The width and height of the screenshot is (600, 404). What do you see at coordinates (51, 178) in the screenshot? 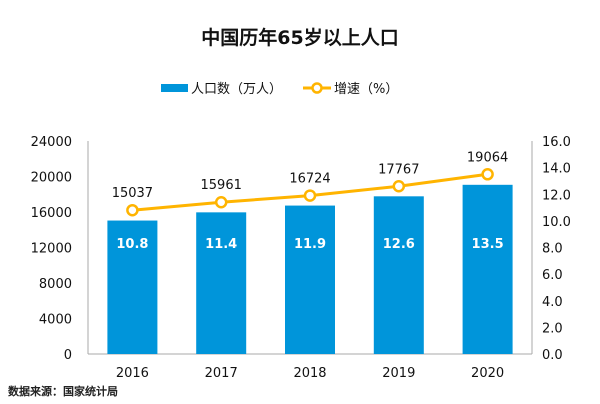
I see `left-tick-label: 20000` at bounding box center [51, 178].